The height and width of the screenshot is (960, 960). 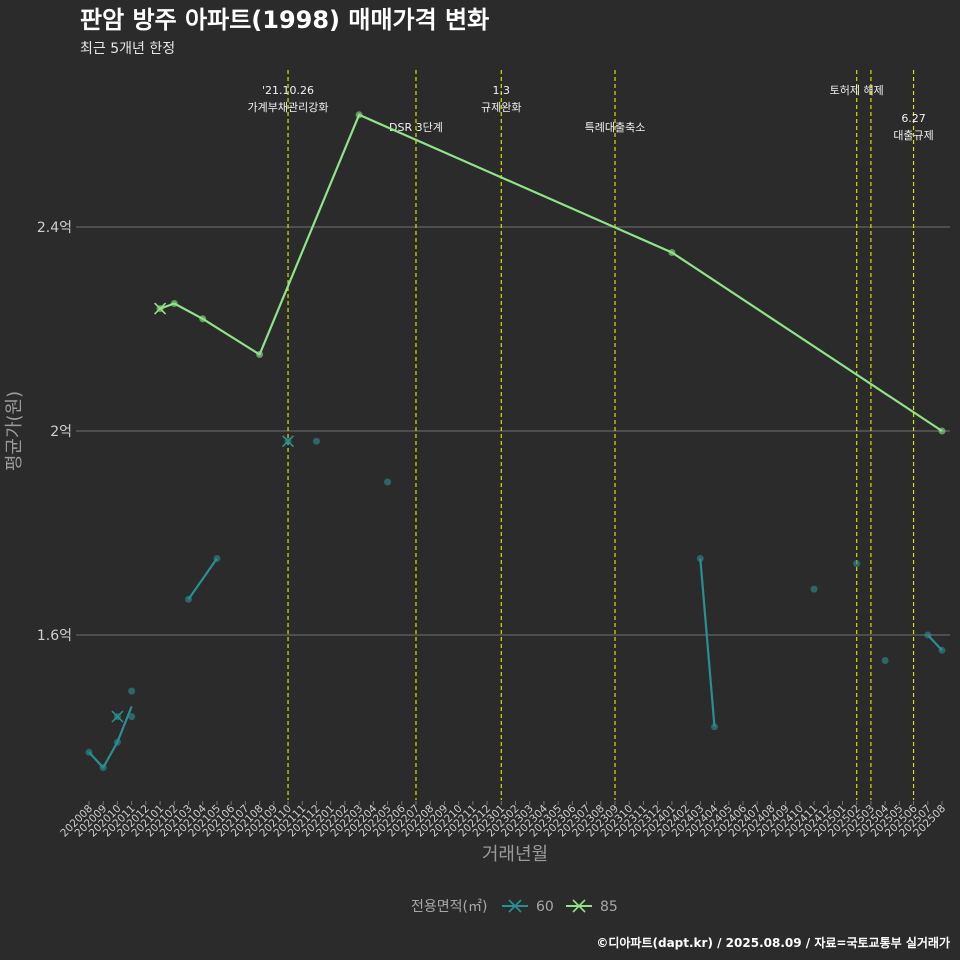 What do you see at coordinates (127, 49) in the screenshot?
I see `chart-subtitle: 최근 5개년 한정` at bounding box center [127, 49].